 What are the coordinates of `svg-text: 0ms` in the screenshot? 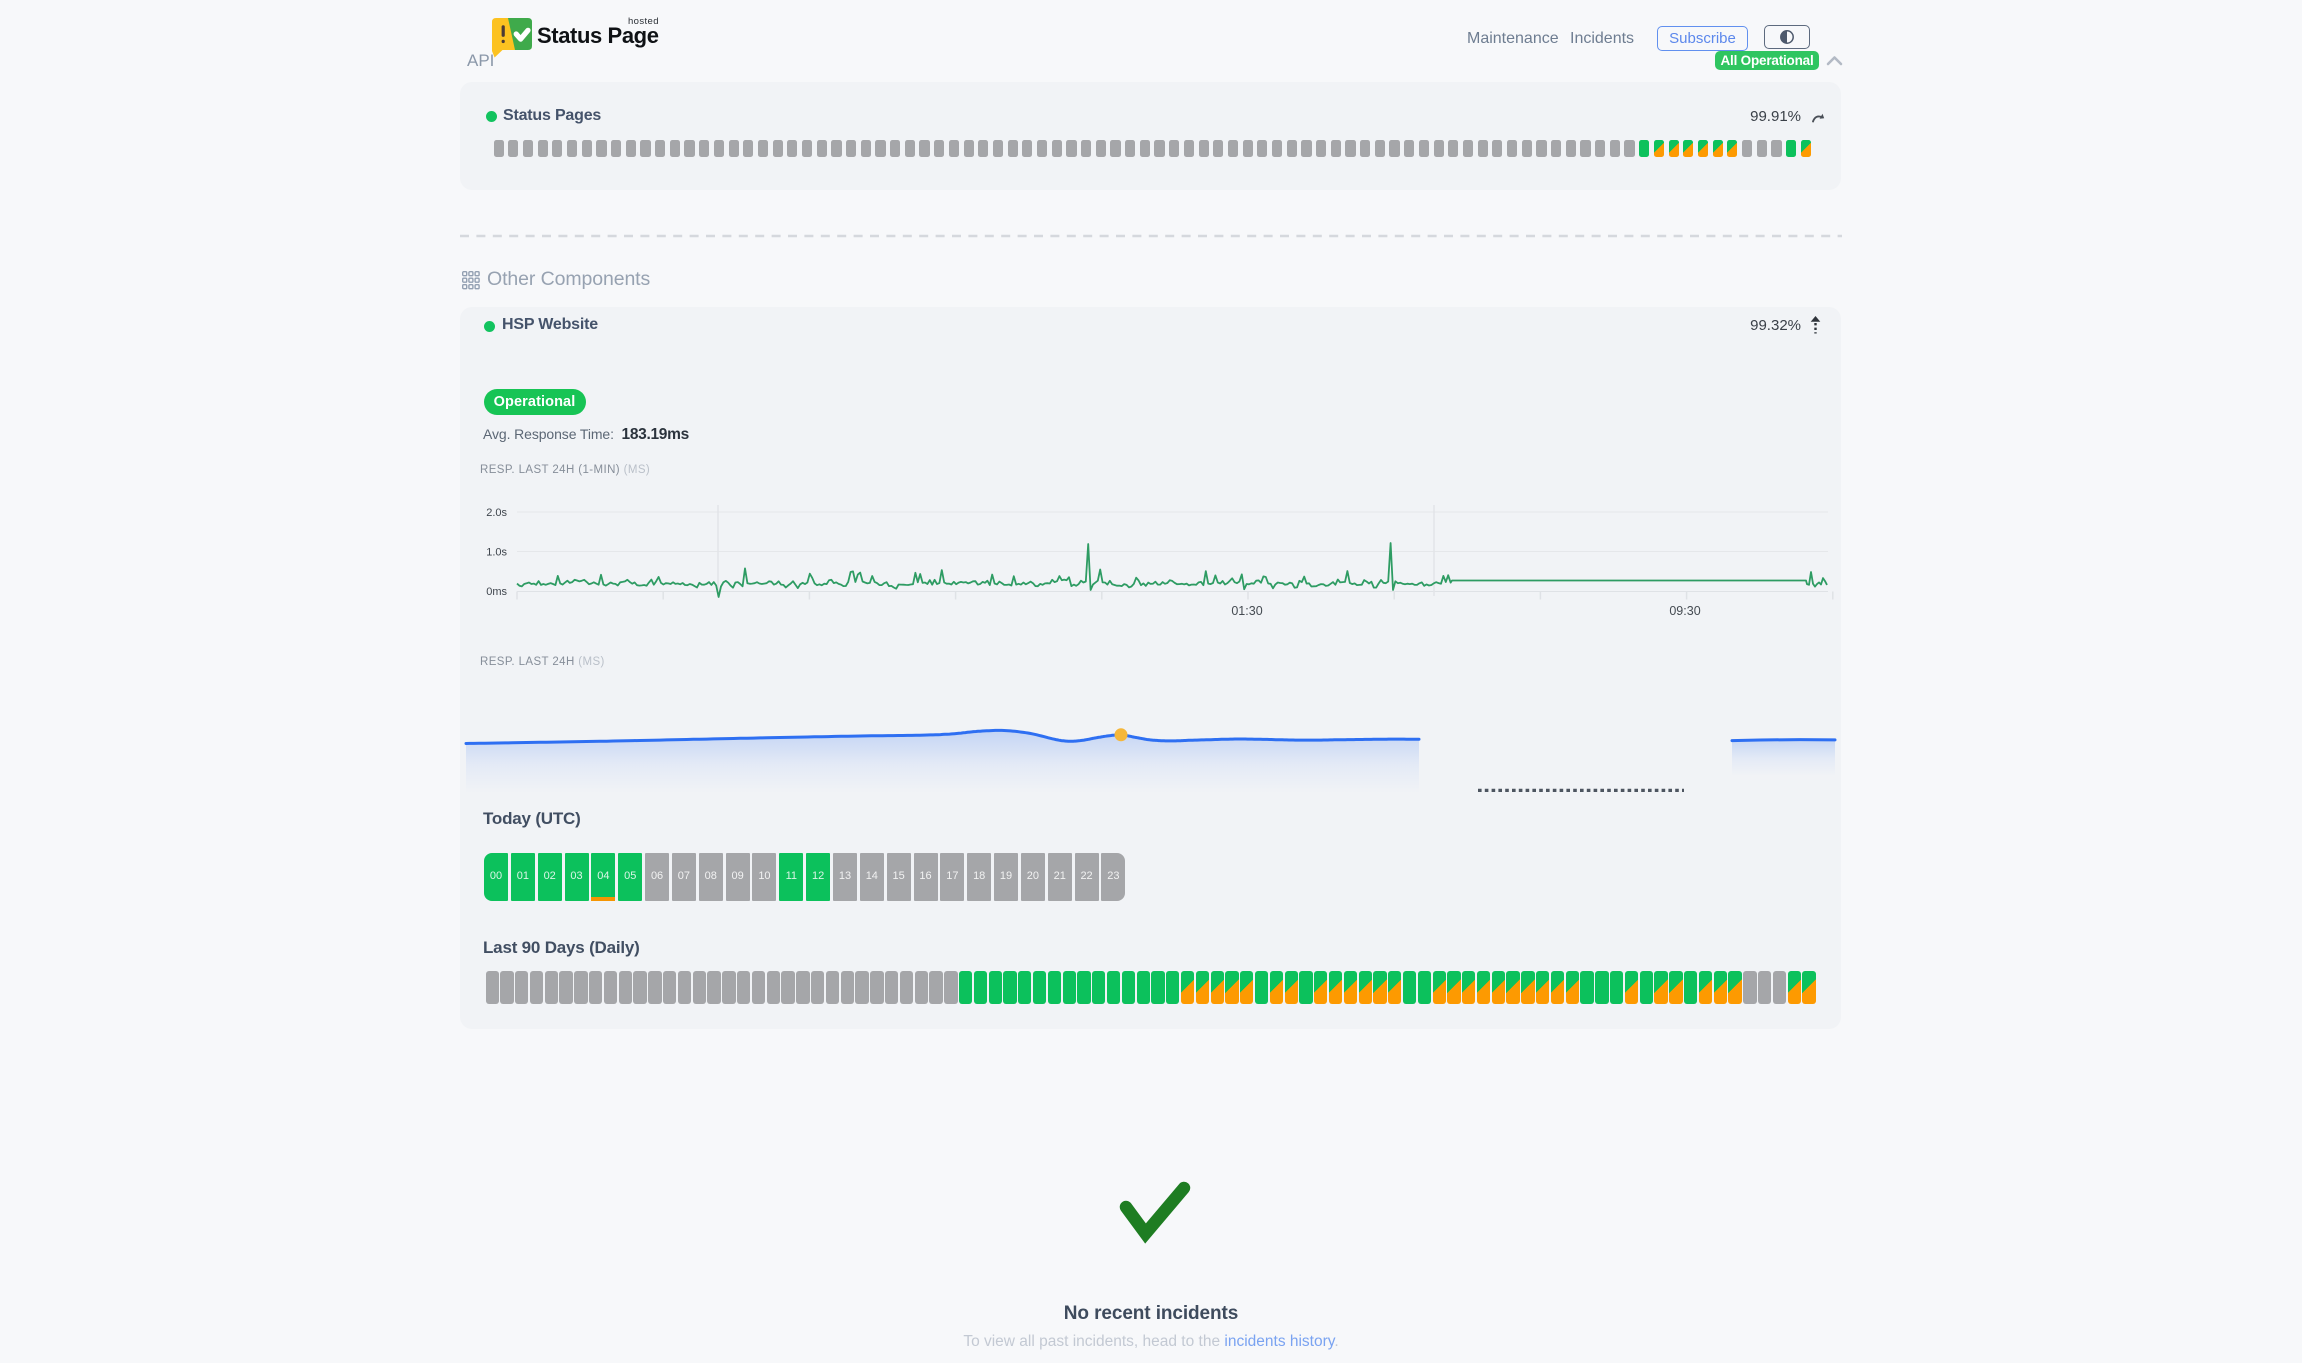 It's located at (496, 592).